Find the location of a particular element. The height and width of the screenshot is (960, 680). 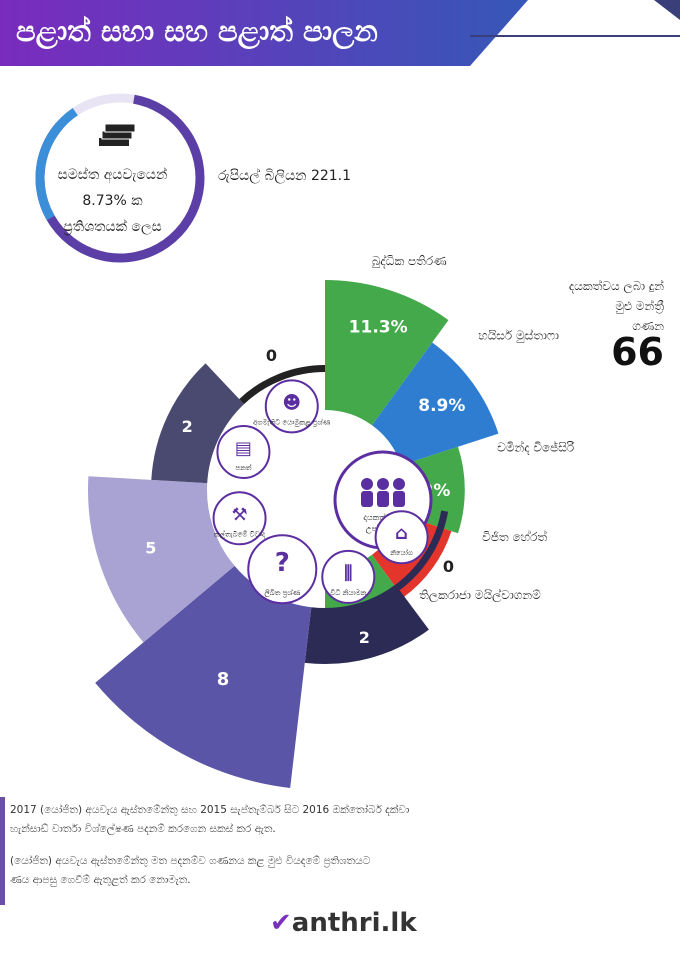

person-badge is located at coordinates (291, 406).